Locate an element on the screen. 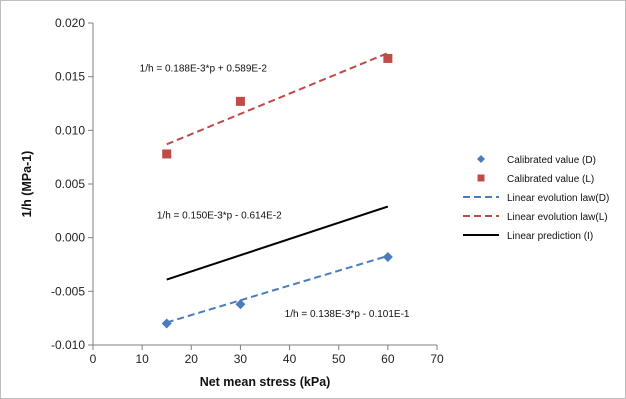 This screenshot has width=626, height=399. equation-annotation: 1/h = 0.138E-3*p - 0.101E-1 is located at coordinates (347, 314).